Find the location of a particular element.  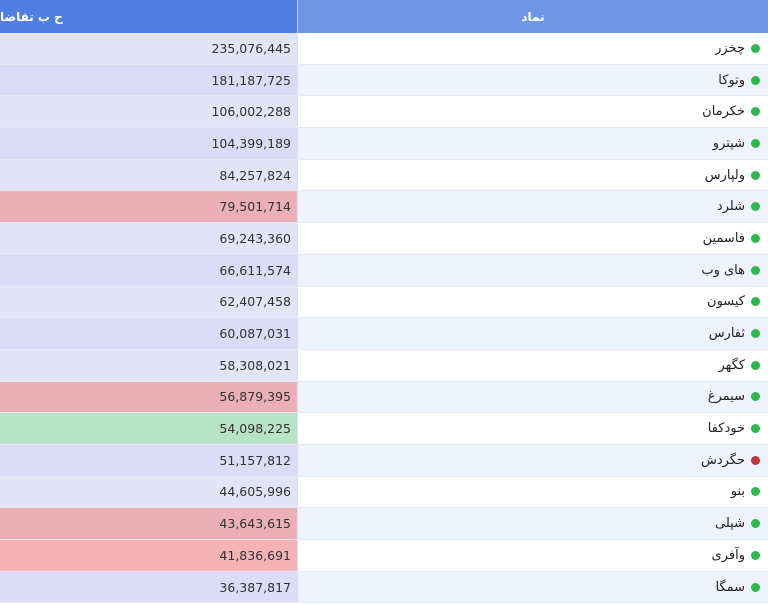

symbol-wrapper: بنو is located at coordinates (745, 491).